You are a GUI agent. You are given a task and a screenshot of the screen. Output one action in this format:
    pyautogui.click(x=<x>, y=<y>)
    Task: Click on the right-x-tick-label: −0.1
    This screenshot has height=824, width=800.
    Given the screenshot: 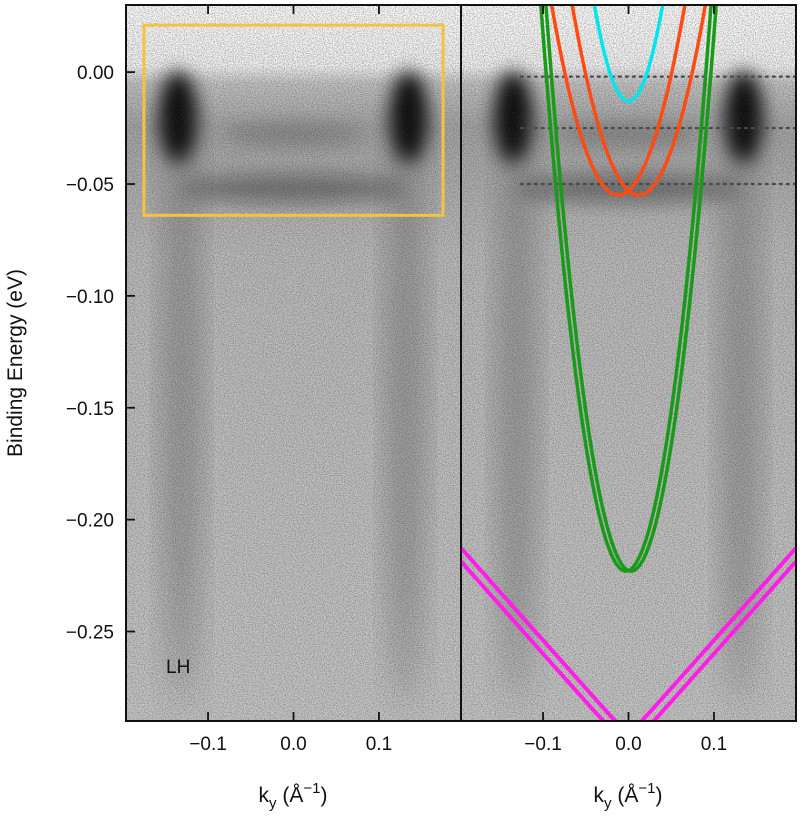 What is the action you would take?
    pyautogui.click(x=543, y=744)
    